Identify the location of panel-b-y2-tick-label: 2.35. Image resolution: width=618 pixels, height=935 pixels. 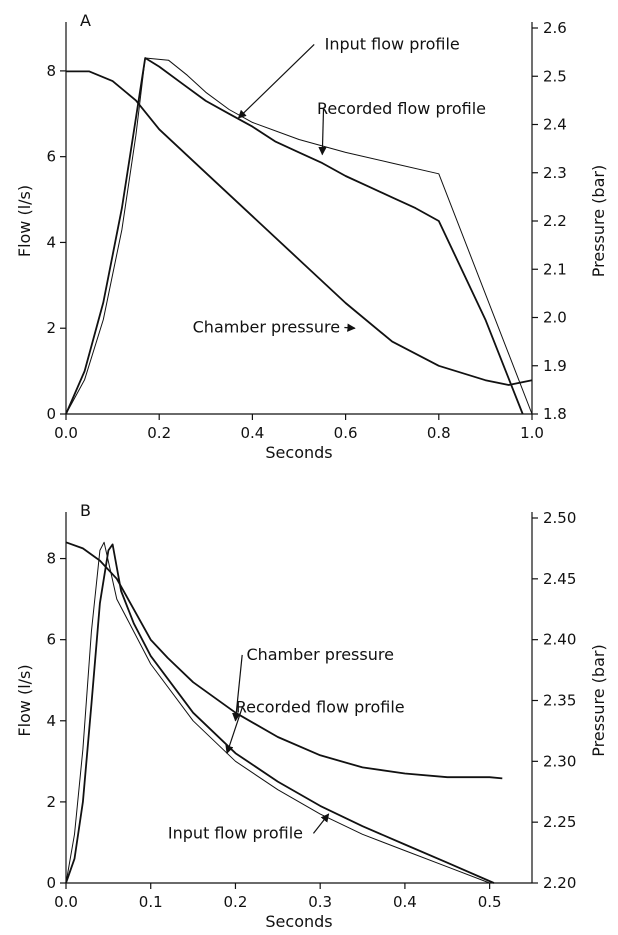
(559, 701).